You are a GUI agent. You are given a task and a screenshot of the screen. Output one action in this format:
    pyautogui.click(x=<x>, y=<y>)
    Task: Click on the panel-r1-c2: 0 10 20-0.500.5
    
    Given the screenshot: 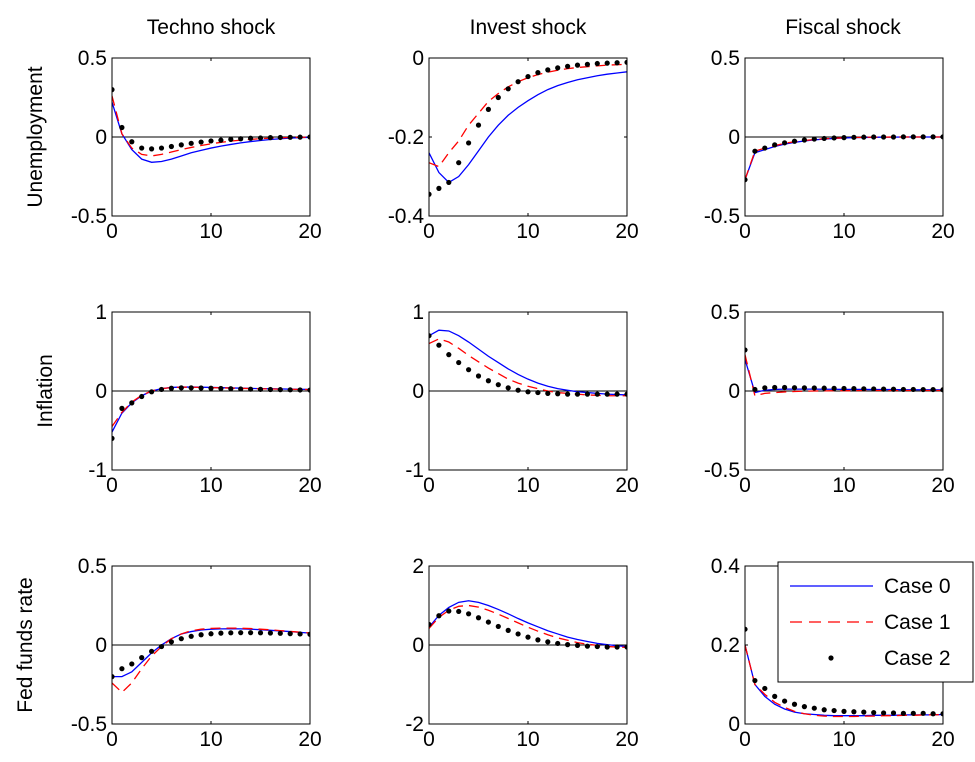 What is the action you would take?
    pyautogui.click(x=829, y=399)
    